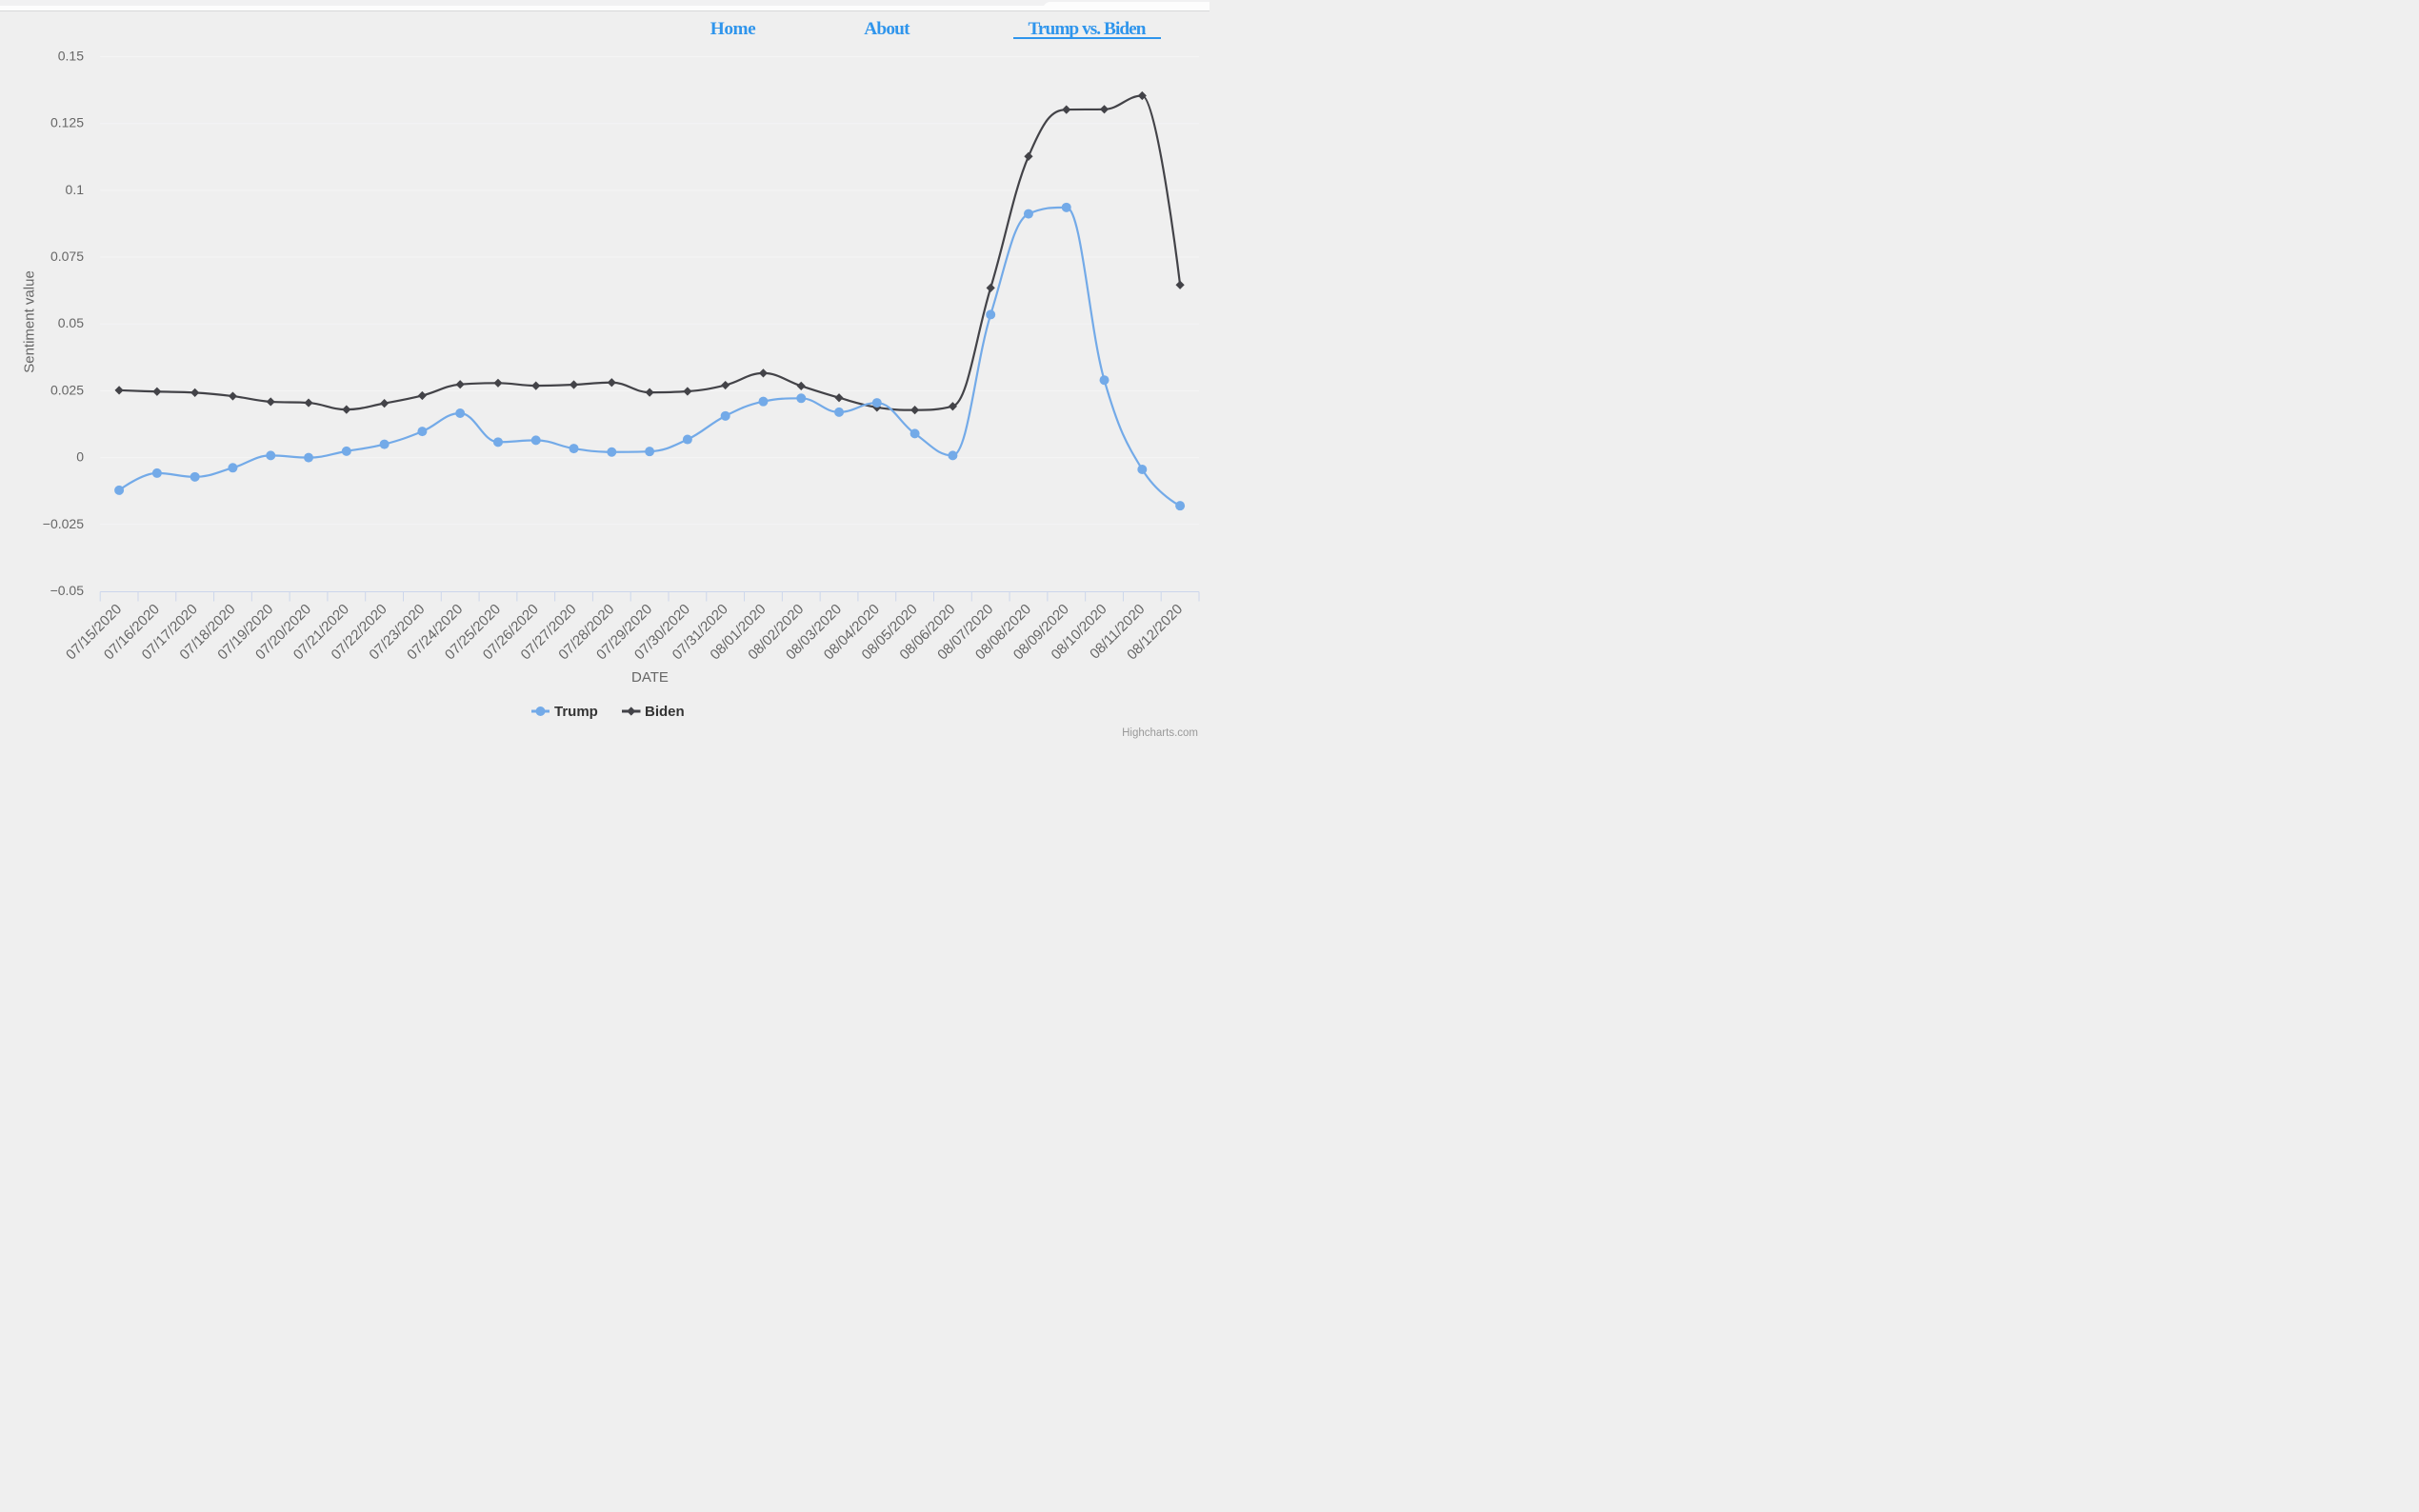  I want to click on svg-text: Highcharts.com, so click(1160, 733).